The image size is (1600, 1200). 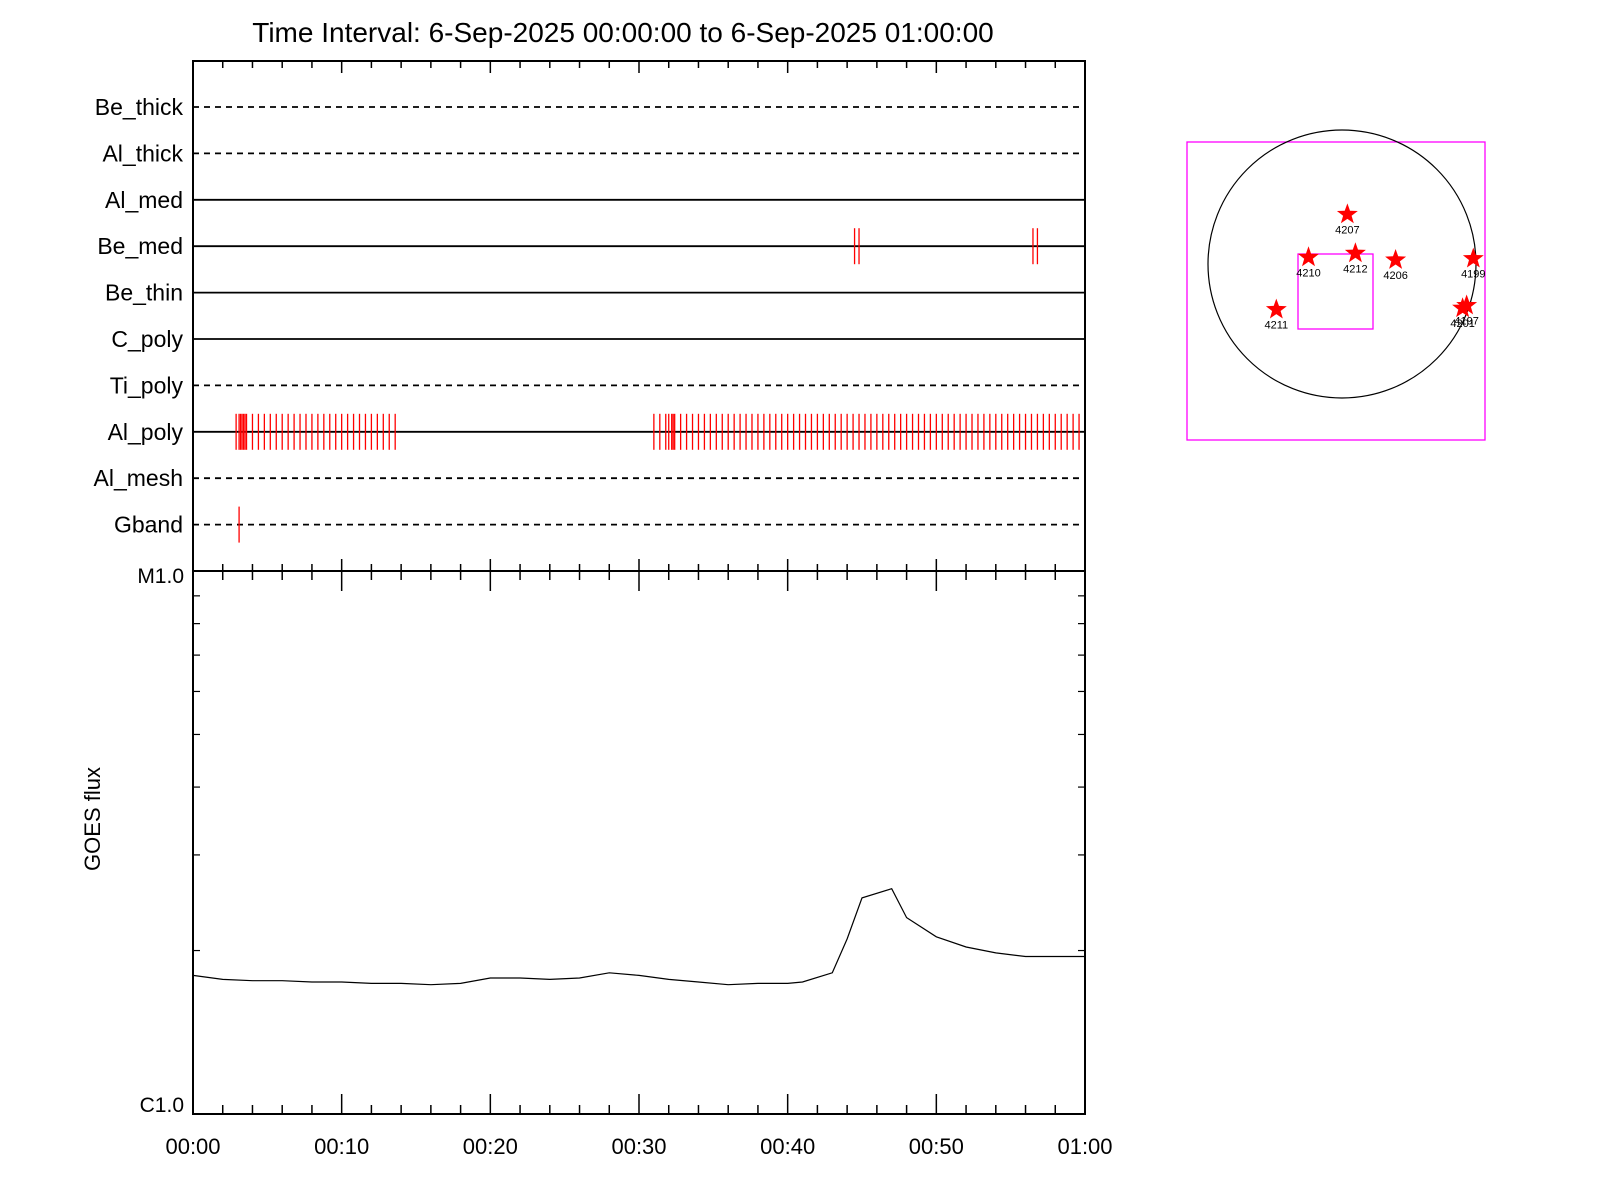 I want to click on fov-outer-box, so click(x=1336, y=291).